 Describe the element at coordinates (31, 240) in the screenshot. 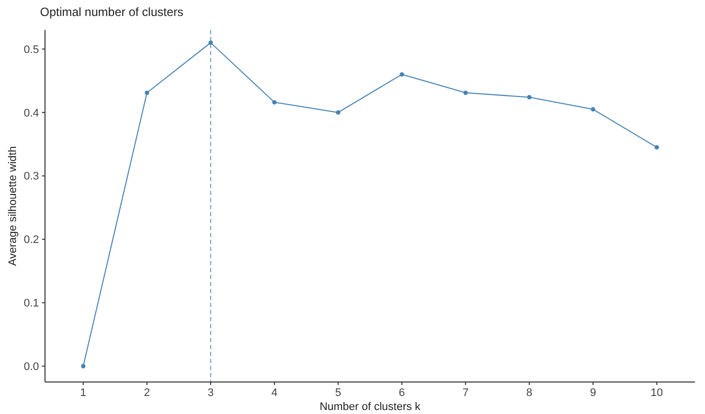

I see `y-tick-label: 0.2` at that location.